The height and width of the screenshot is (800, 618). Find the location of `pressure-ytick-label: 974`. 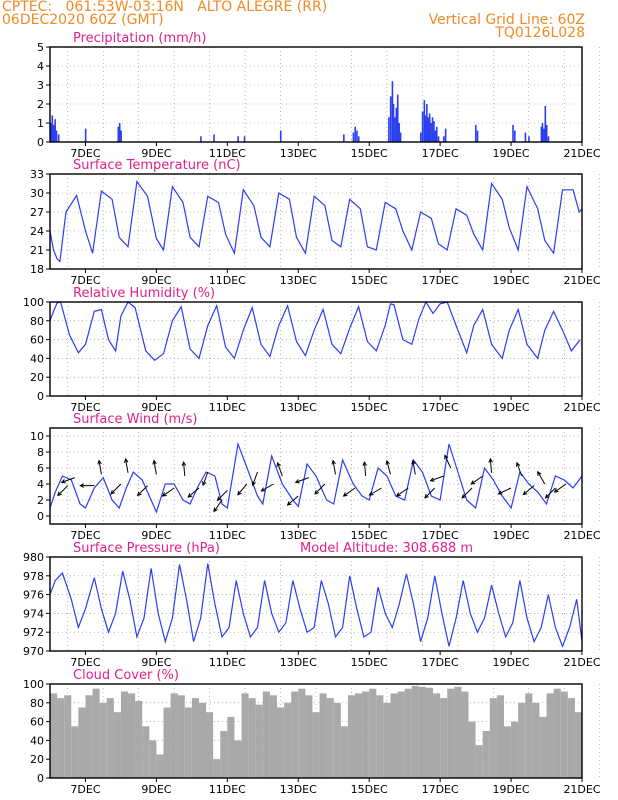

pressure-ytick-label: 974 is located at coordinates (33, 613).